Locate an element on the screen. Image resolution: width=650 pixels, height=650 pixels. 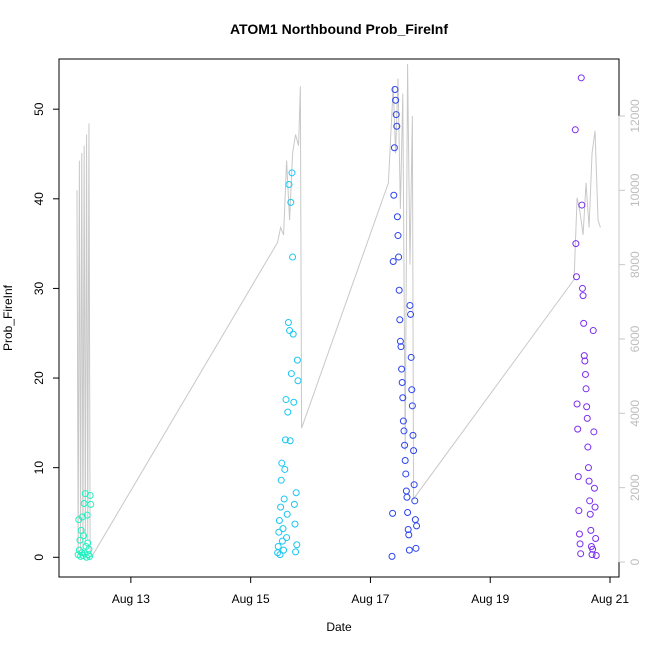
y-tick-label: 40 is located at coordinates (39, 199).